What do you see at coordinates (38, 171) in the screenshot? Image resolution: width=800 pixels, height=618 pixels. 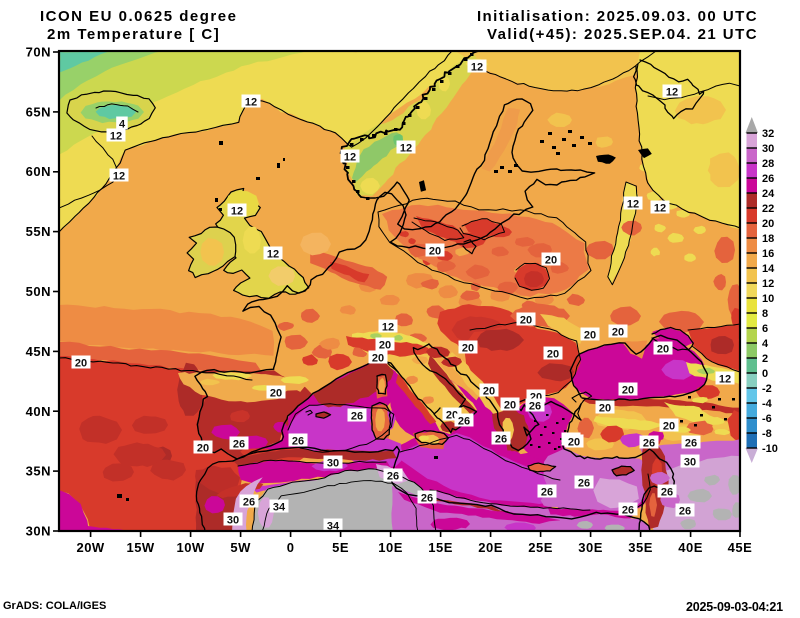 I see `svg-text: 60N` at bounding box center [38, 171].